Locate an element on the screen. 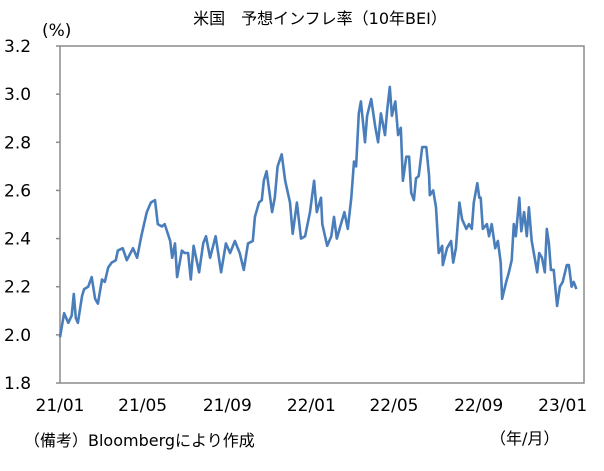 The image size is (604, 471). y-tick-label: 2.2 is located at coordinates (17, 288).